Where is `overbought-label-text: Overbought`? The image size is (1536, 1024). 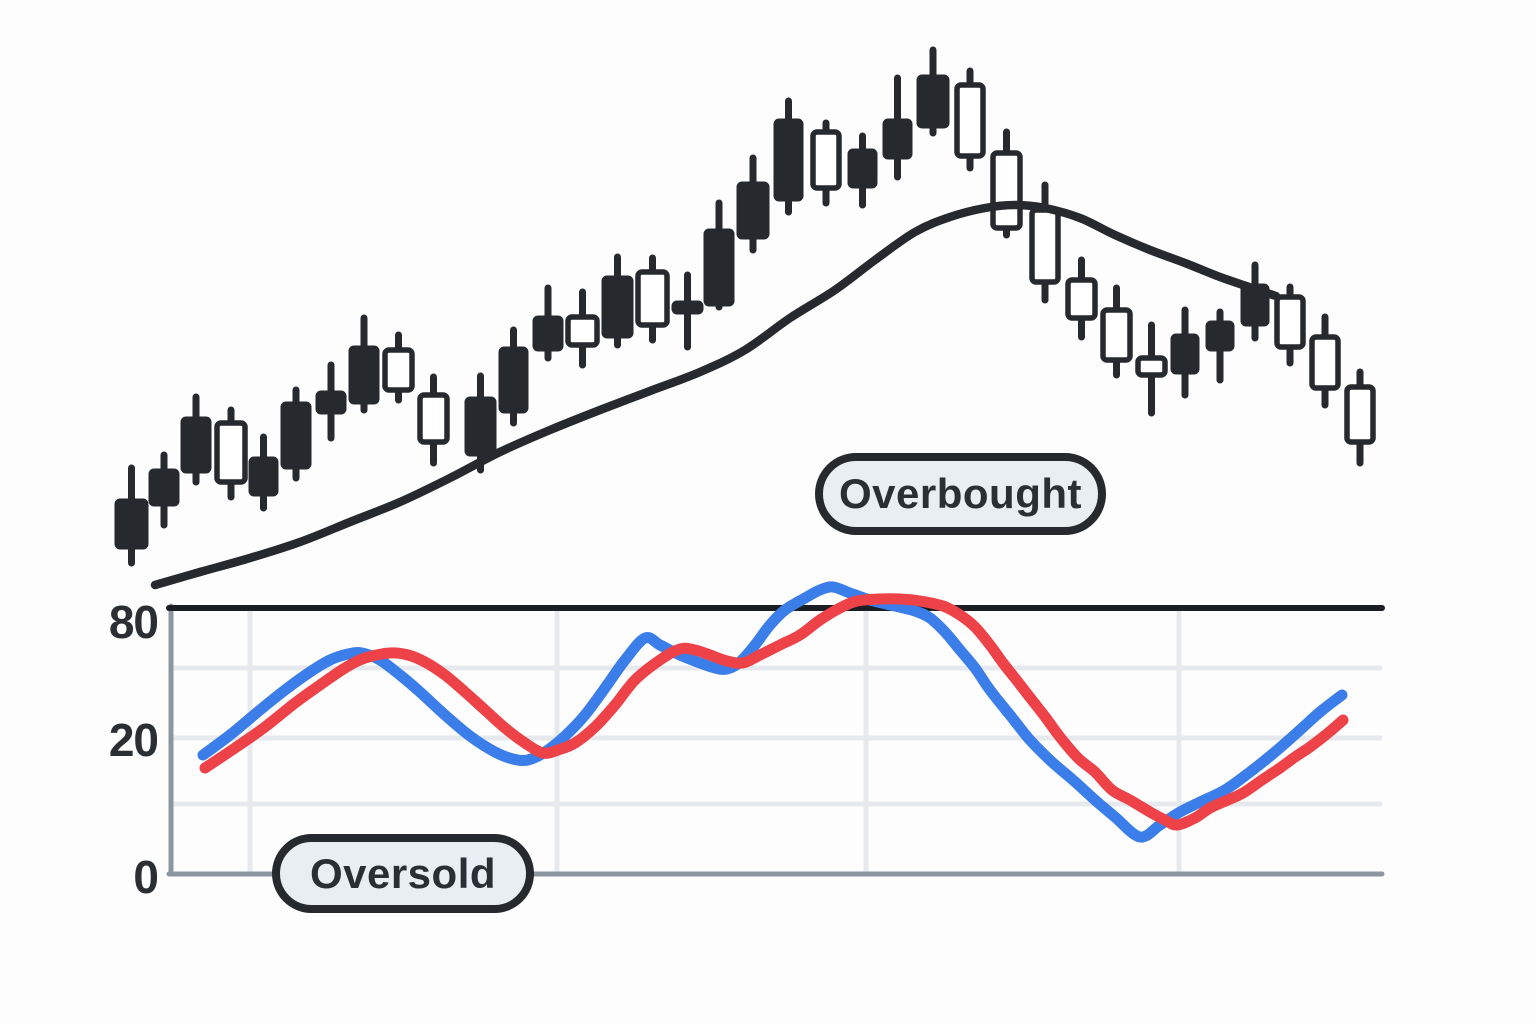 overbought-label-text: Overbought is located at coordinates (960, 493).